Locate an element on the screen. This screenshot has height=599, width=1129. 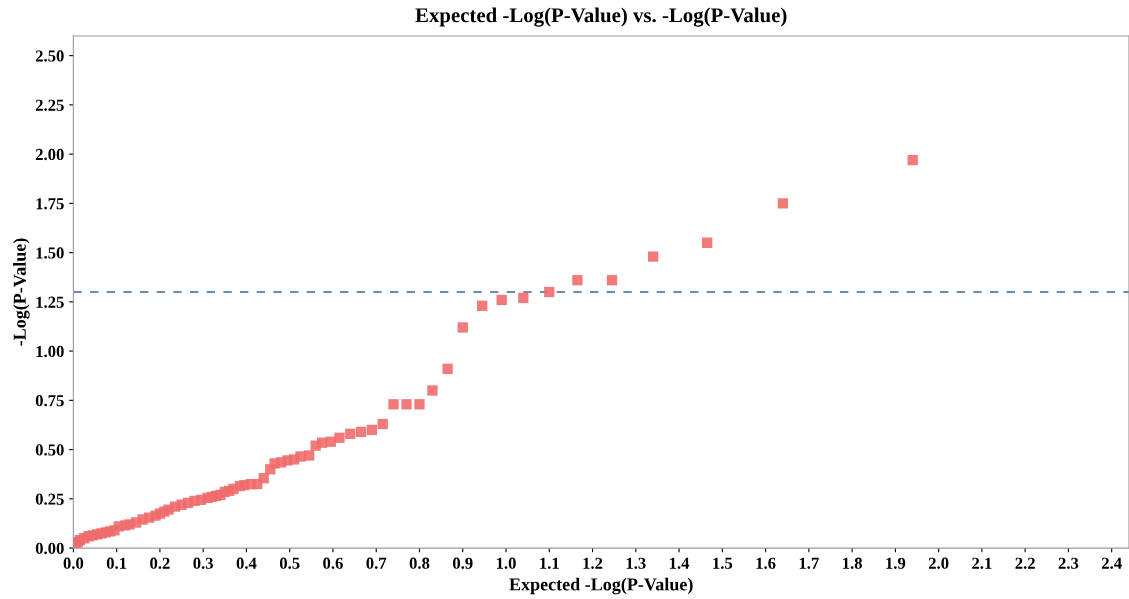
x-tick-label: 1.8 is located at coordinates (852, 563).